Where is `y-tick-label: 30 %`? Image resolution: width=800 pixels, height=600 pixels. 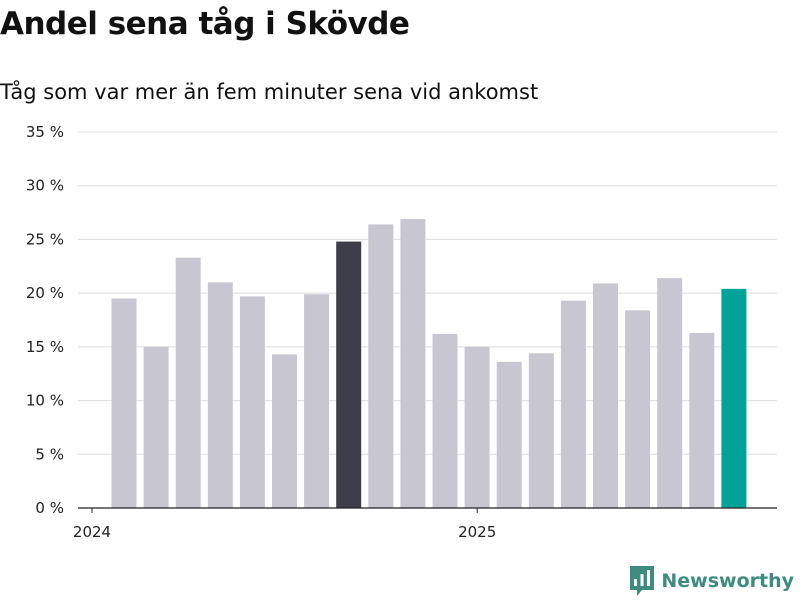
y-tick-label: 30 % is located at coordinates (45, 186).